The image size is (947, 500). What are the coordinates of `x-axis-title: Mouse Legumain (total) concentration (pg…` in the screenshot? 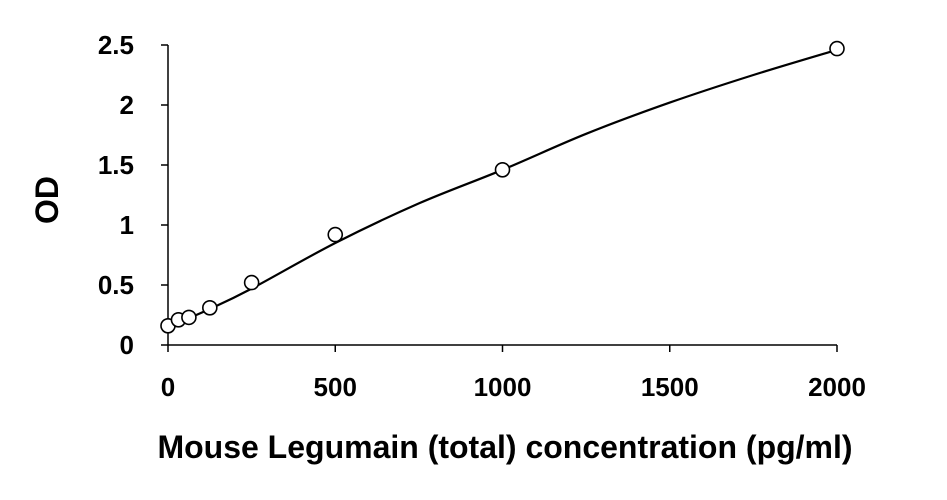 It's located at (504, 447).